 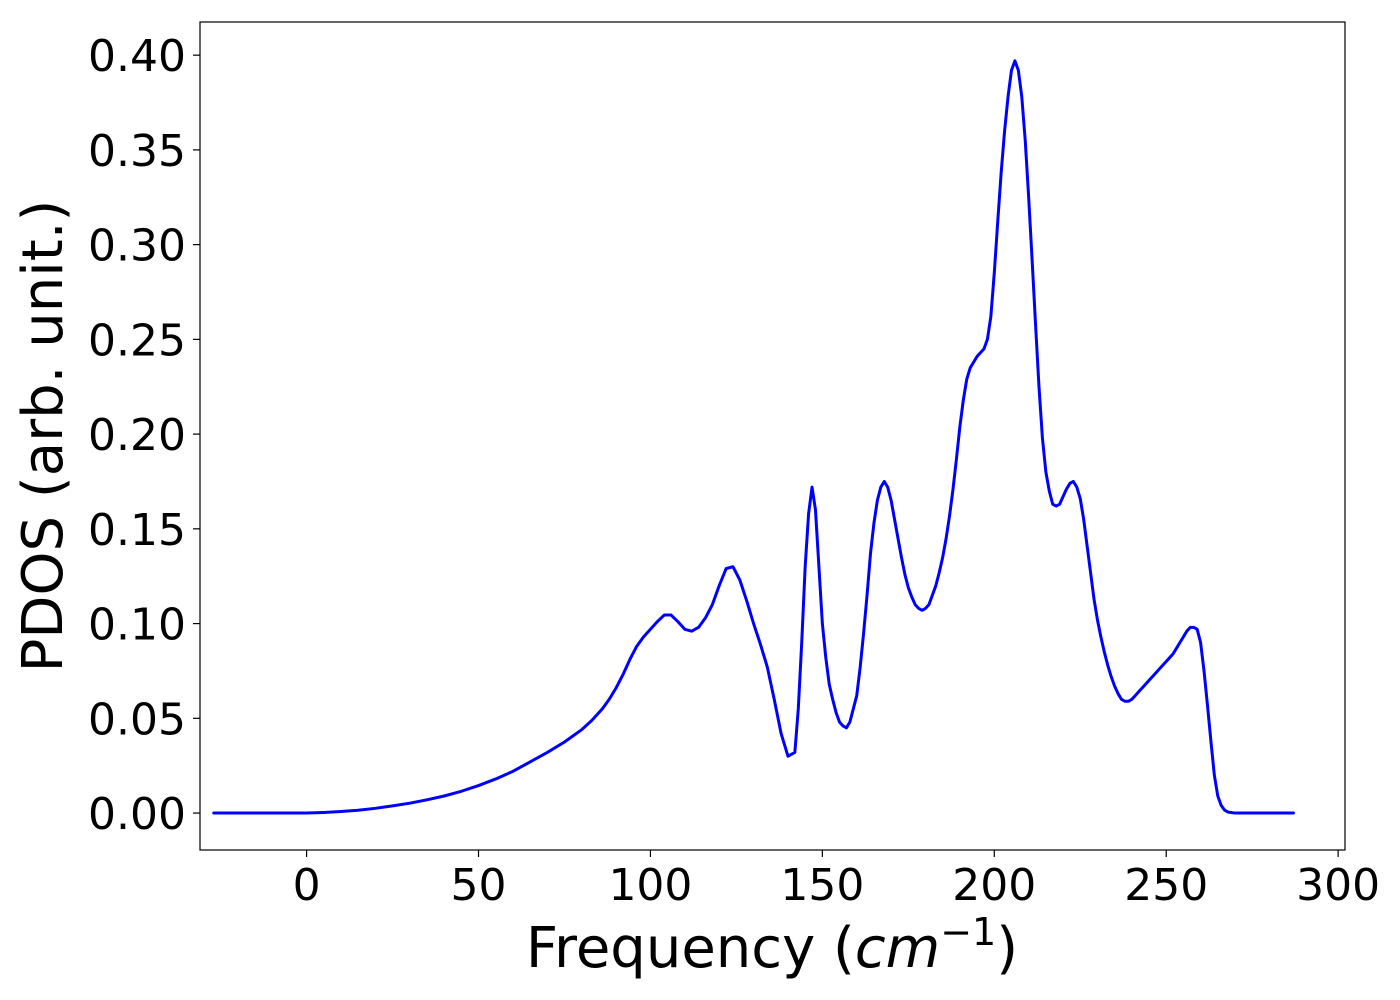 I want to click on y-tick-label: 0.00, so click(x=137, y=814).